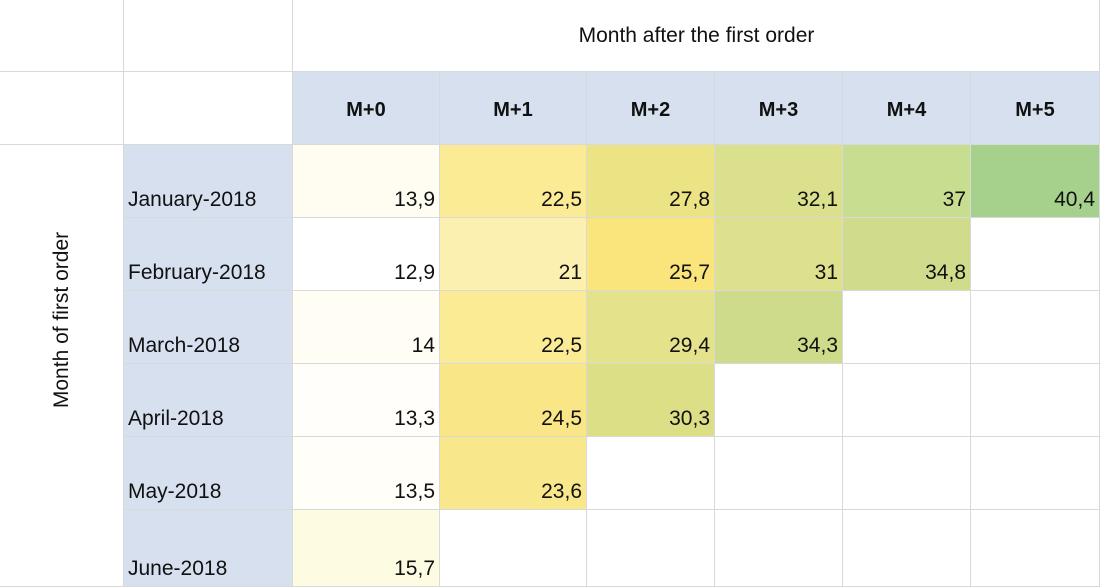  What do you see at coordinates (513, 108) in the screenshot?
I see `column-header: M+1` at bounding box center [513, 108].